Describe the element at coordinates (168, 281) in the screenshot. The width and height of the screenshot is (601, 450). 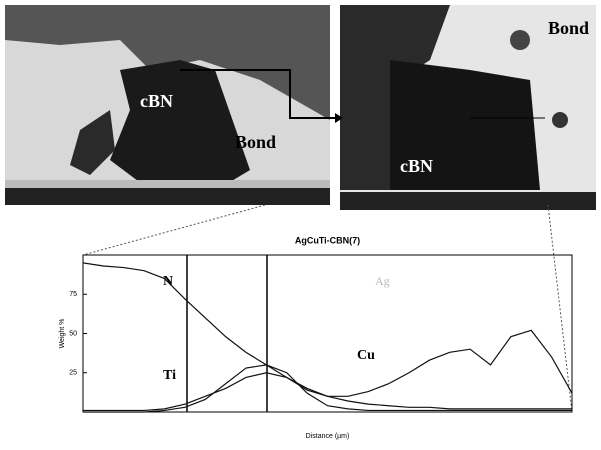
I see `series-label: N` at that location.